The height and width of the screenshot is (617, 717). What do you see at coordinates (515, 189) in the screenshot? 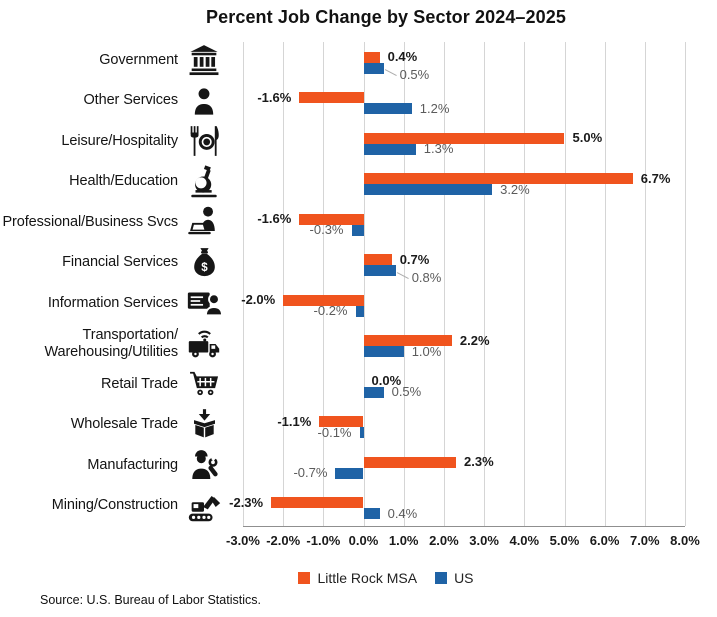
I see `bar-label-us: 3.2%` at bounding box center [515, 189].